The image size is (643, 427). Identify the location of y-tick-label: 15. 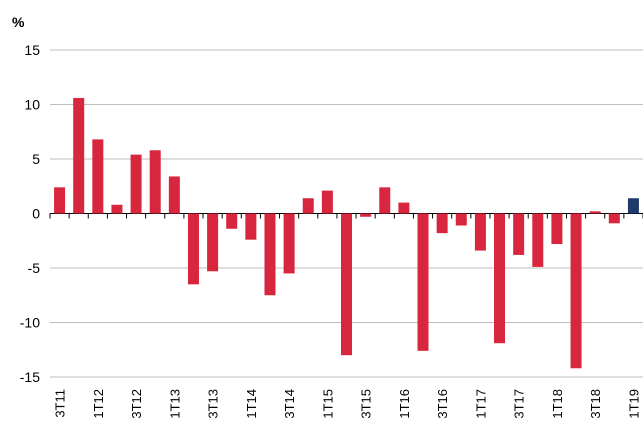
(32, 50).